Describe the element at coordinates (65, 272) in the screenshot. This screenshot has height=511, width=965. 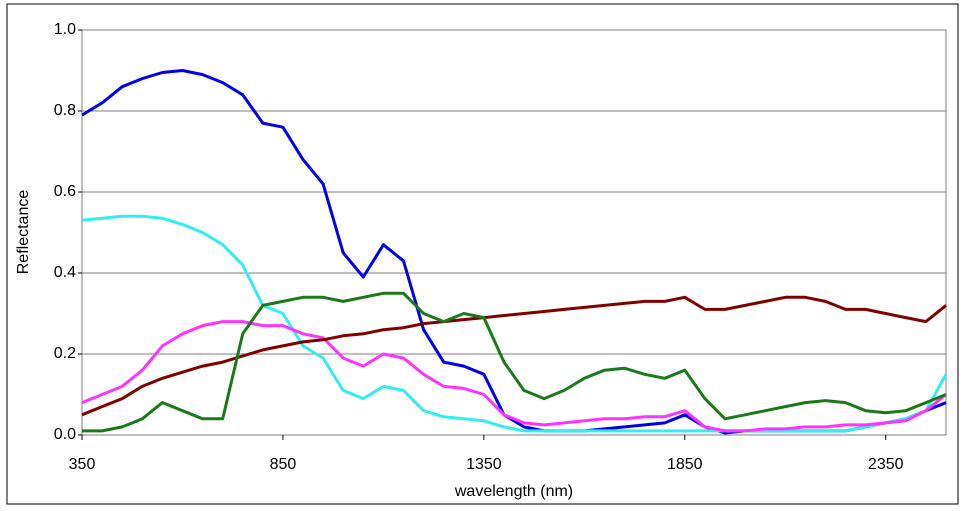
I see `y-tick-label: 0.4` at that location.